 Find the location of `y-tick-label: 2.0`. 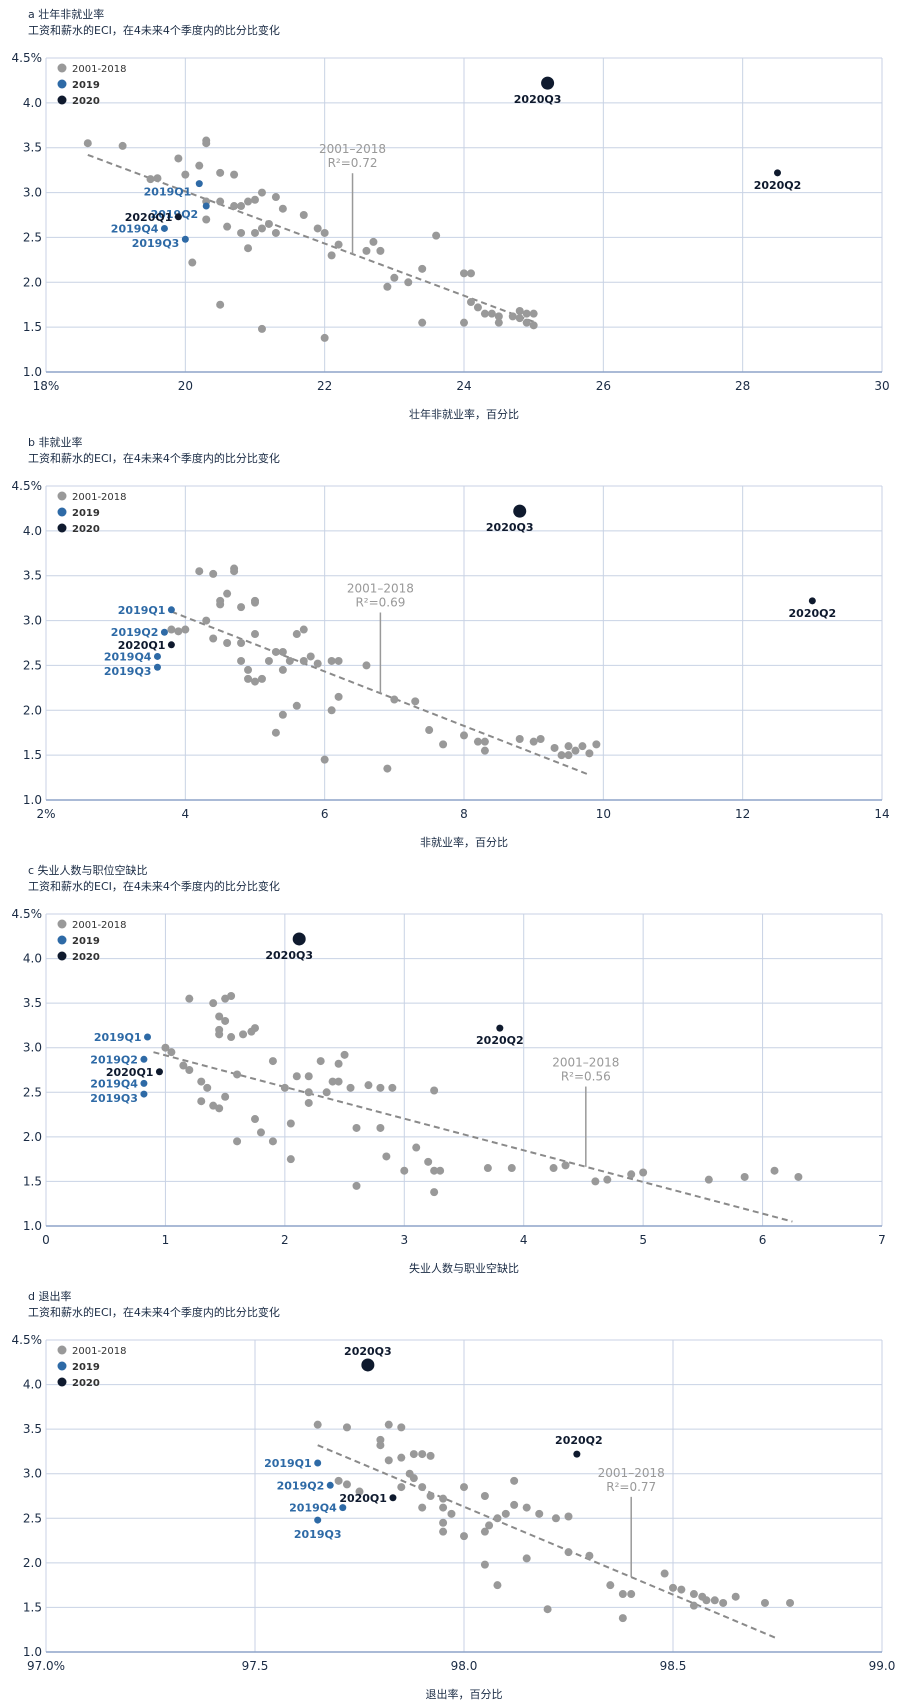

y-tick-label: 2.0 is located at coordinates (32, 1563).